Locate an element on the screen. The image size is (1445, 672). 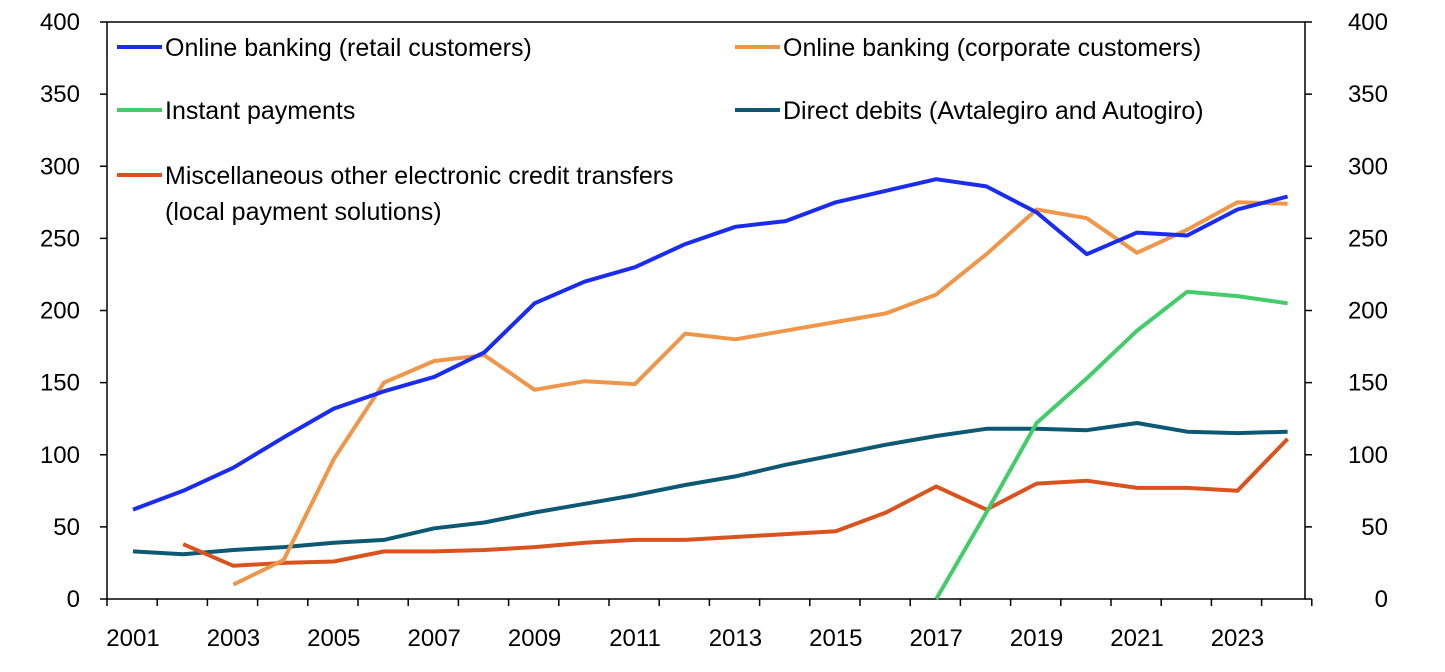
x-tick-label: 2009 is located at coordinates (534, 638).